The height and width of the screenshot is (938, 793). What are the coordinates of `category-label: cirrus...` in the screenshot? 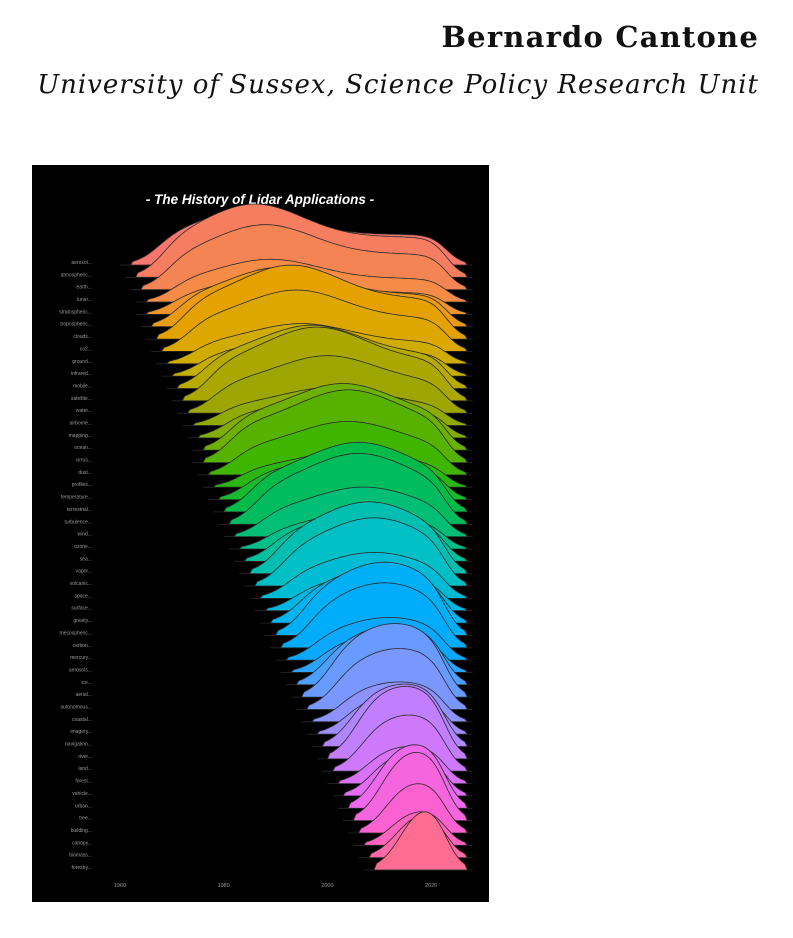 It's located at (84, 461).